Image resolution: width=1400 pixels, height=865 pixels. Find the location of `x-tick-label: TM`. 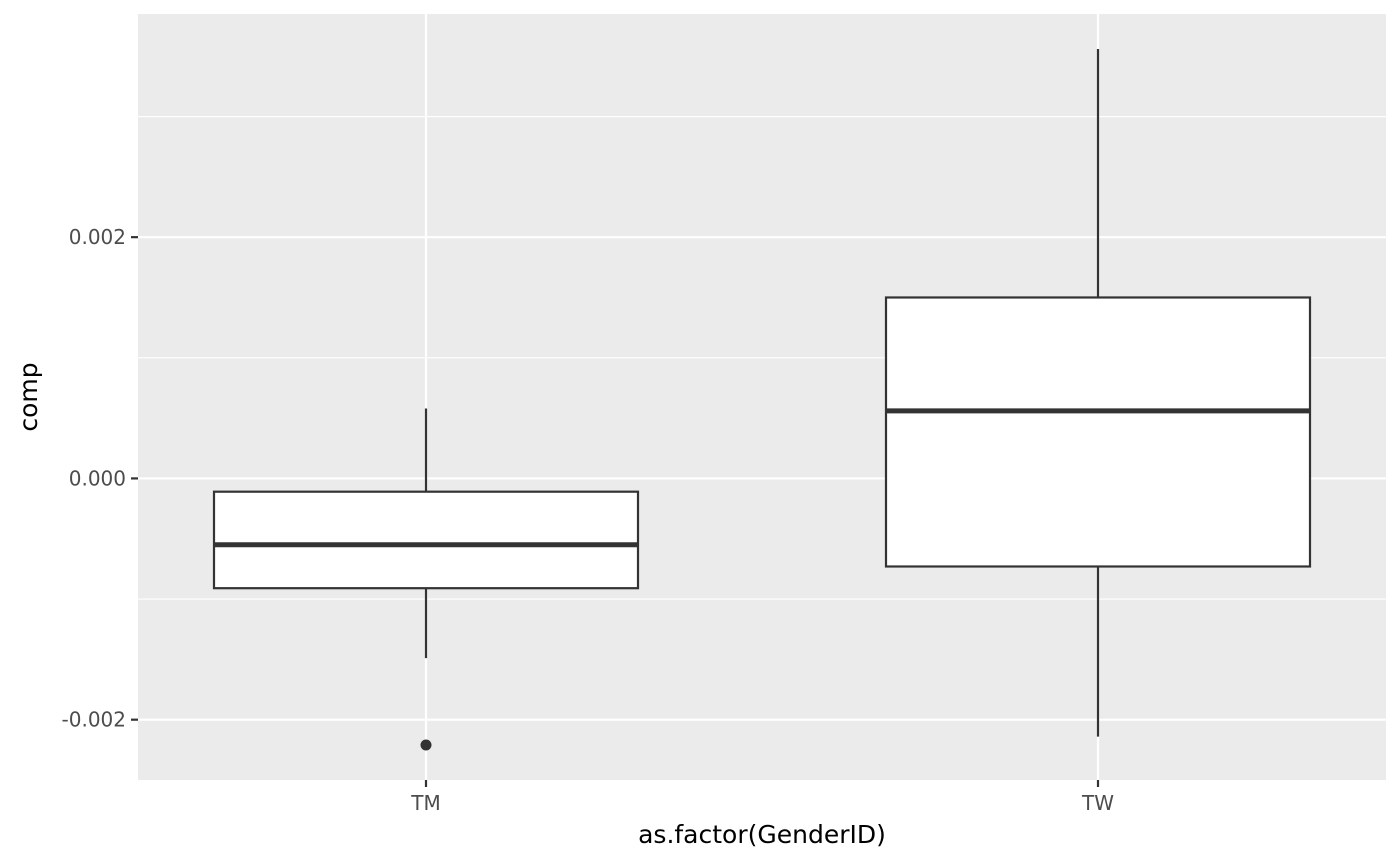

x-tick-label: TM is located at coordinates (425, 803).